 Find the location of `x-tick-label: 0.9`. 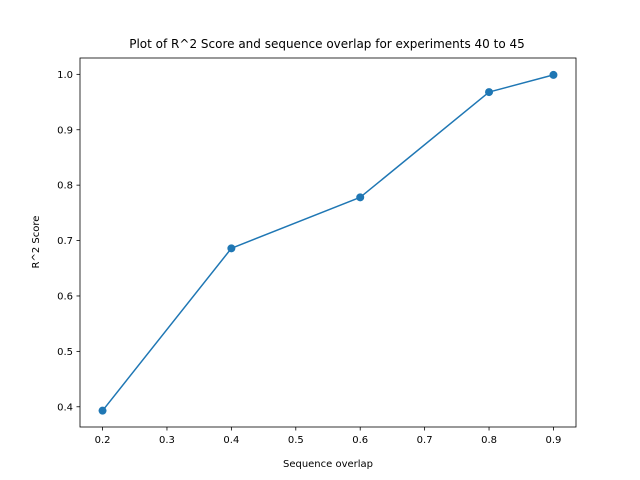

x-tick-label: 0.9 is located at coordinates (554, 440).